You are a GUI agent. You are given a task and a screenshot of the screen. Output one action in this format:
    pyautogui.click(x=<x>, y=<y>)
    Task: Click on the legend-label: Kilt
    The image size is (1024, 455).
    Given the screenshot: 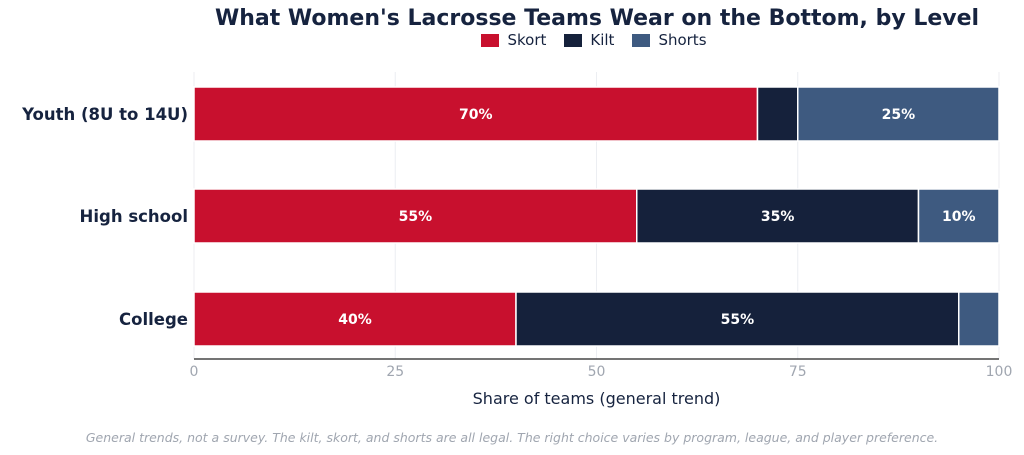 What is the action you would take?
    pyautogui.click(x=602, y=40)
    